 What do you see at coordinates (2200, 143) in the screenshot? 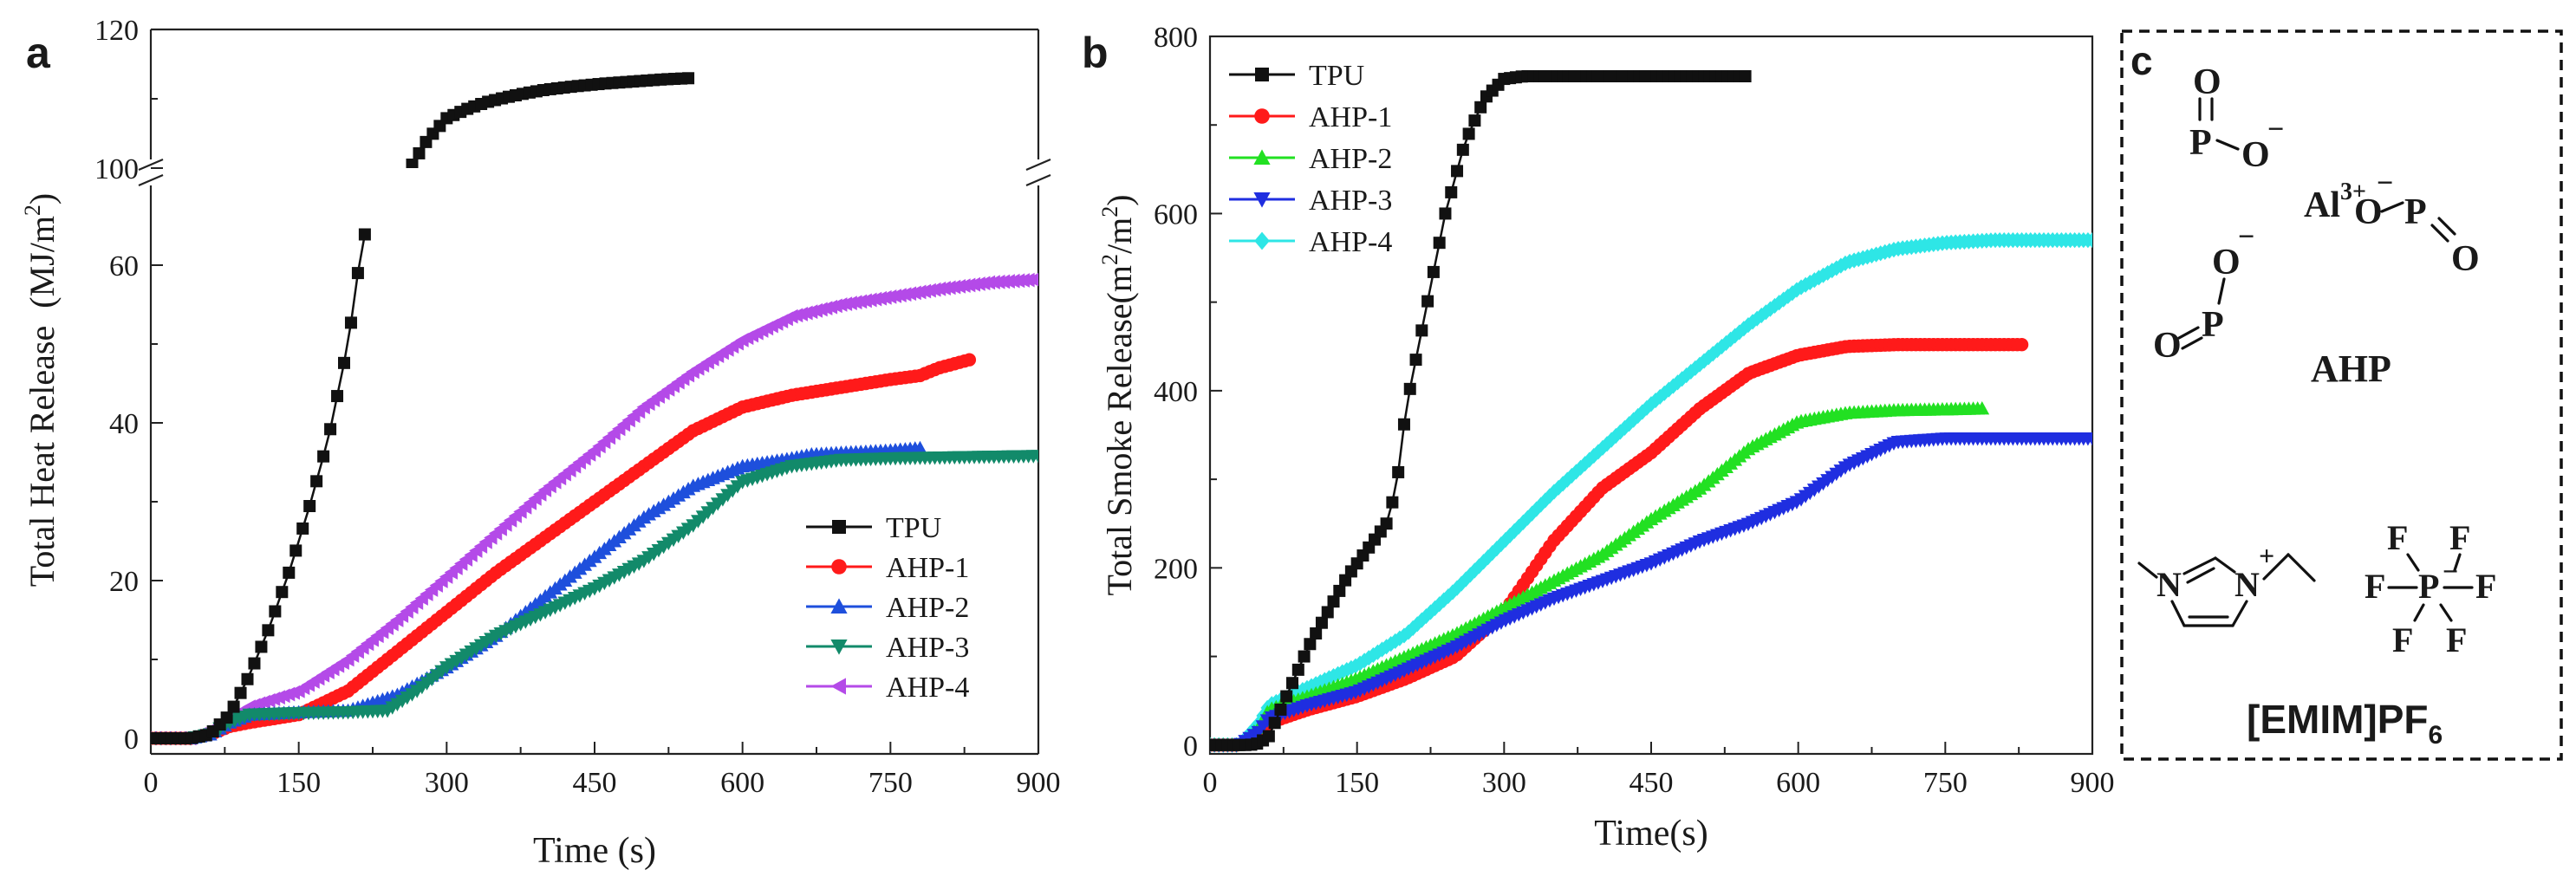
I see `atom-p: P` at bounding box center [2200, 143].